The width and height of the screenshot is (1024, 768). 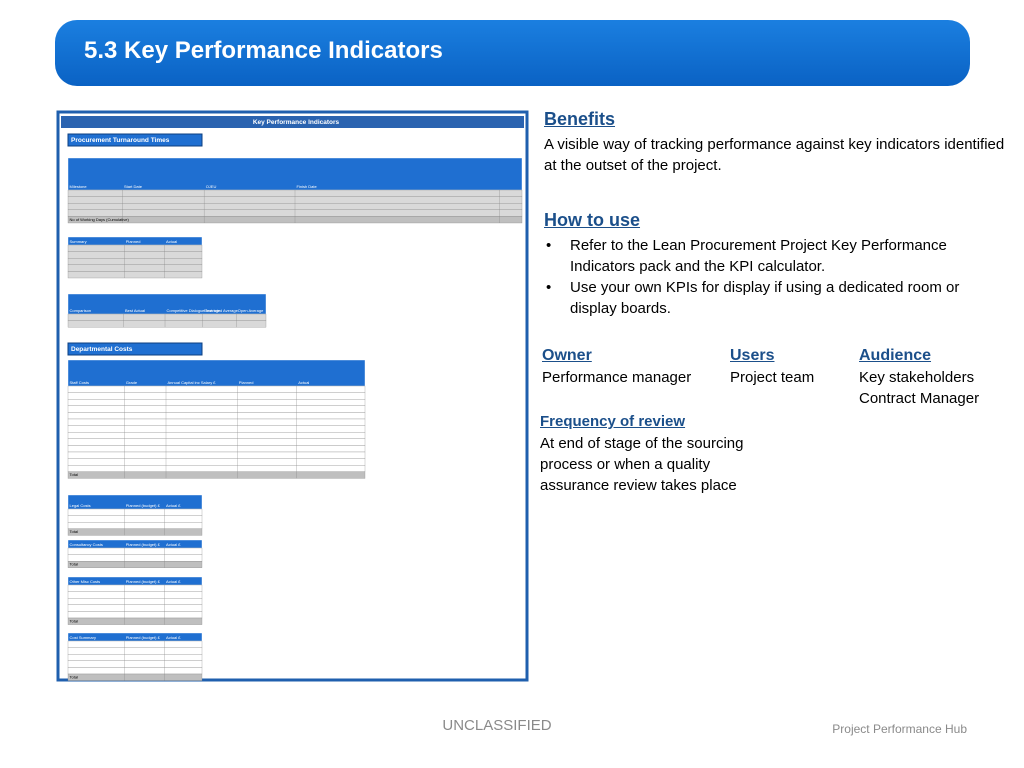 What do you see at coordinates (135, 310) in the screenshot?
I see `column-header: Best Actual` at bounding box center [135, 310].